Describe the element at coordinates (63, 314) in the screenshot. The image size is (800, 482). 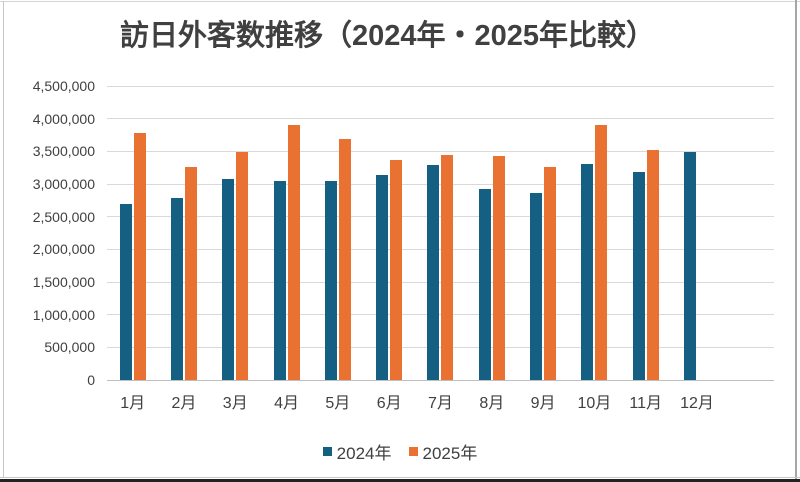
I see `y-axis-tick-label: 1,000,000` at that location.